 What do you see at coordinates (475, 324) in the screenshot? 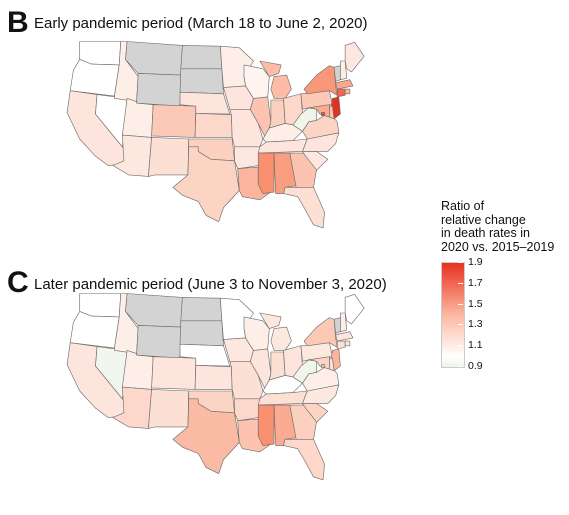
I see `legend-tick-label: 1.3` at bounding box center [475, 324].